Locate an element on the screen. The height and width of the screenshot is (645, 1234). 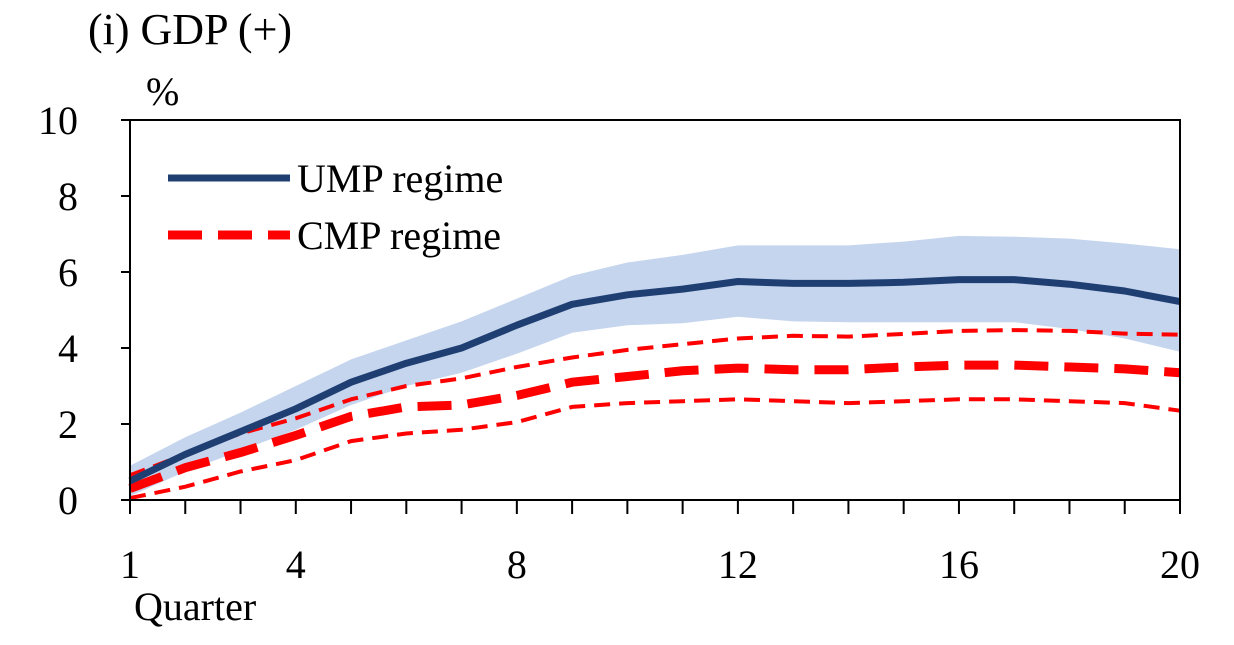
x-tick-label: 16 is located at coordinates (959, 564).